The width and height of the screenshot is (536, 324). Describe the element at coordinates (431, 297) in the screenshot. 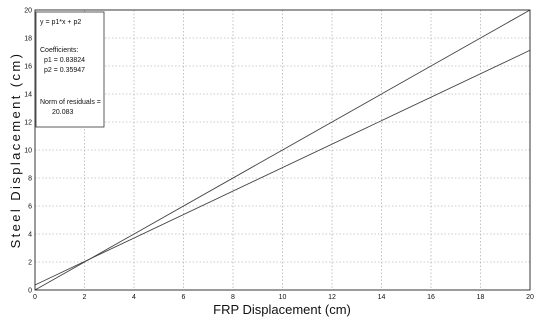

I see `x-tick-label: 16` at that location.